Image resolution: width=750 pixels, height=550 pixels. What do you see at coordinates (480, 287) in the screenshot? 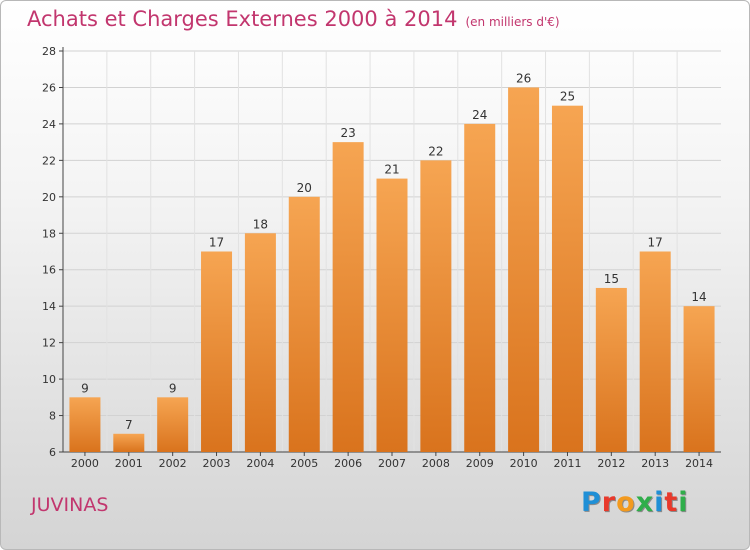
I see `bar-2009` at bounding box center [480, 287].